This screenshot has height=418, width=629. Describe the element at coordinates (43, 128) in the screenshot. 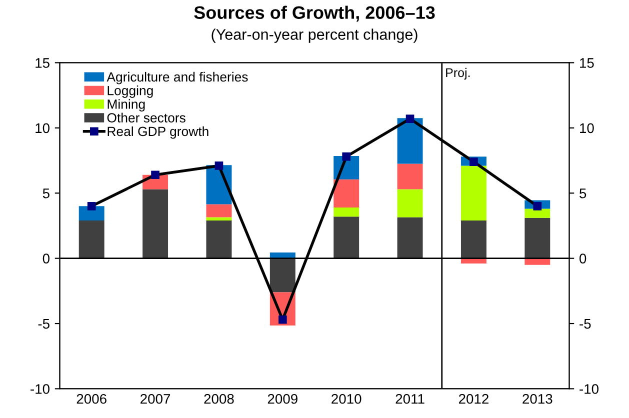

I see `y-tick-label: 10` at that location.